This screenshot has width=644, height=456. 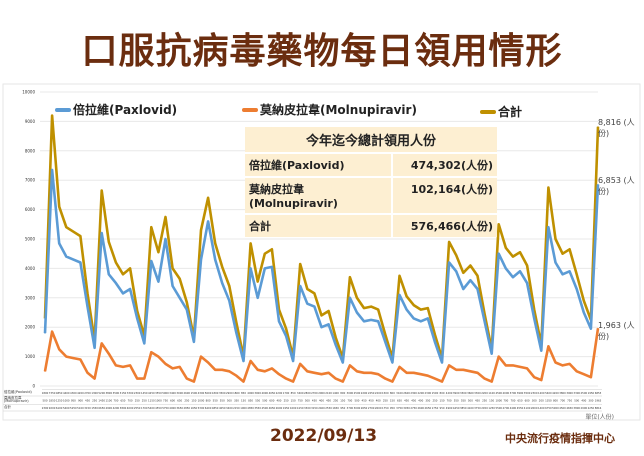 What do you see at coordinates (186, 408) in the screenshot?
I see `data-table-value: 2850` at bounding box center [186, 408].